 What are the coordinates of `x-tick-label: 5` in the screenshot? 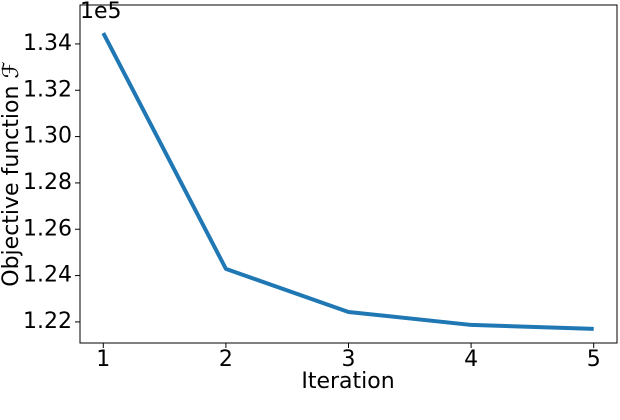 It's located at (594, 359).